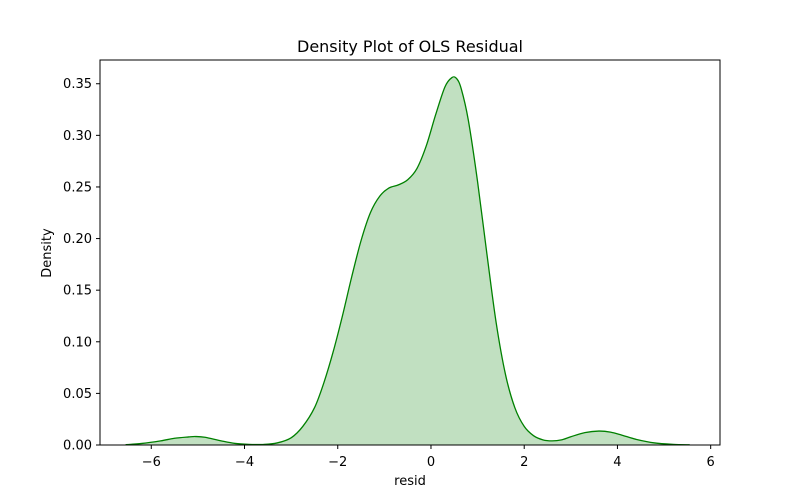 This screenshot has height=500, width=800. I want to click on chart-title: Density Plot of OLS Residual, so click(410, 46).